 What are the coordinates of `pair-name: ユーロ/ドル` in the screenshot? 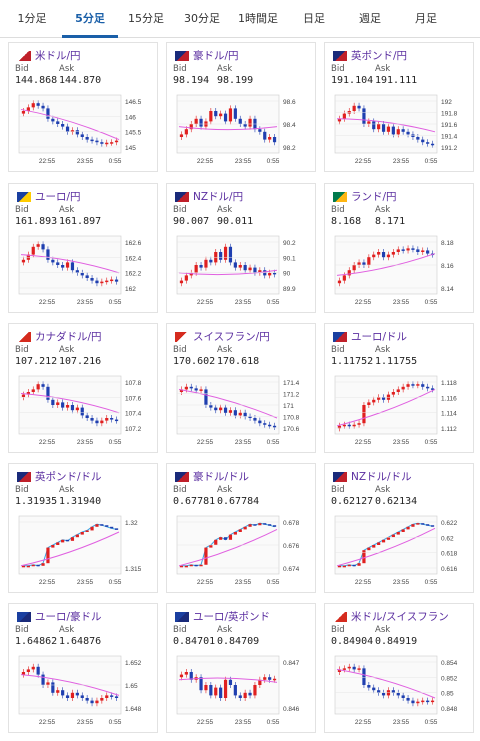 It's located at (379, 337).